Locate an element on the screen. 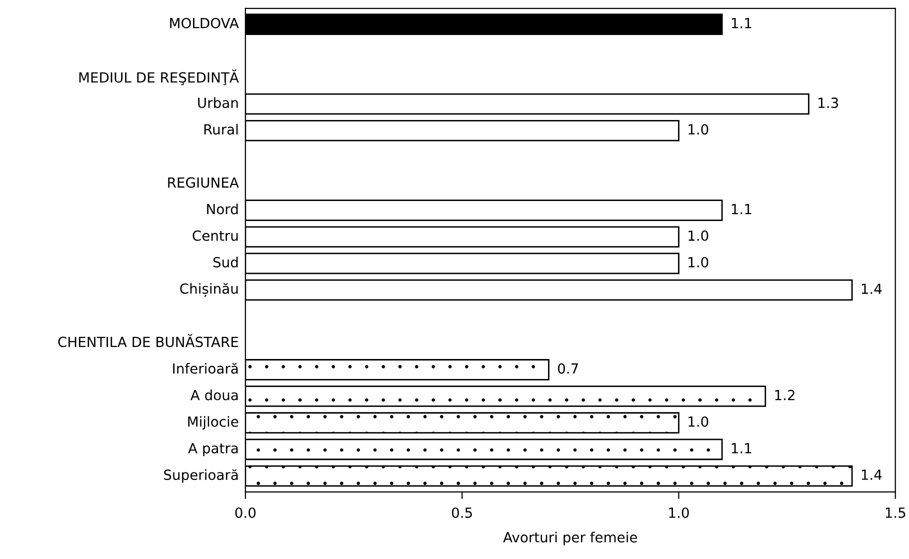 This screenshot has height=559, width=909. x-tick-label: 0.0 is located at coordinates (245, 512).